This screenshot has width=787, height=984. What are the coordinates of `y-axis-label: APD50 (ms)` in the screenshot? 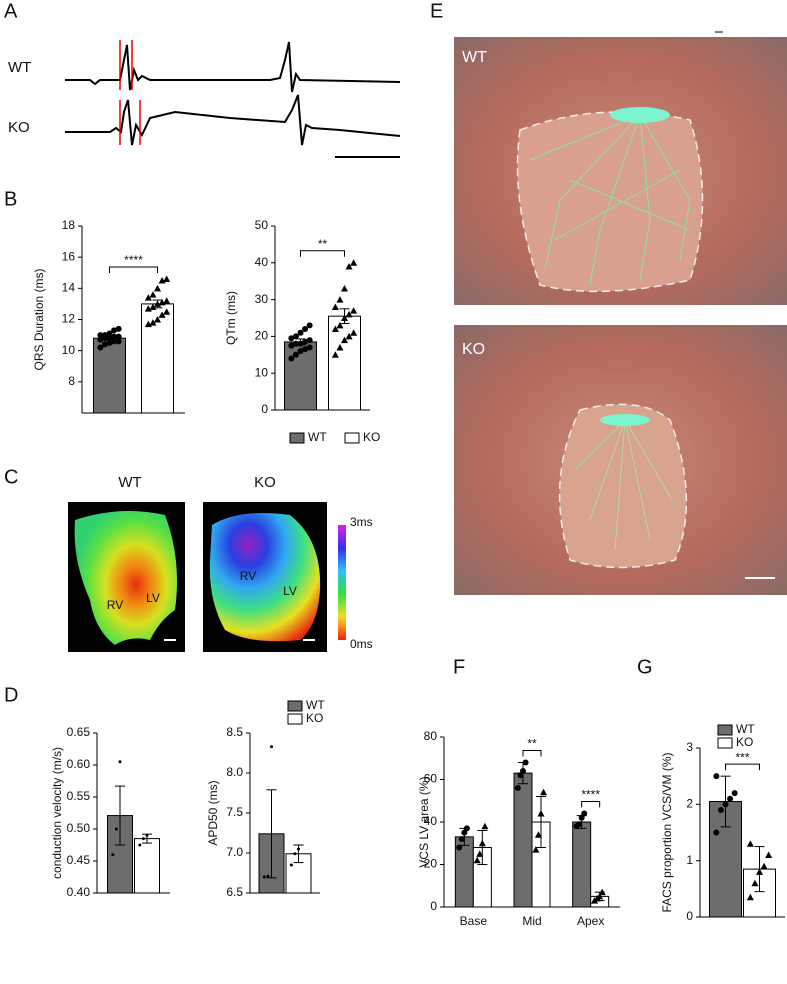 It's located at (213, 812).